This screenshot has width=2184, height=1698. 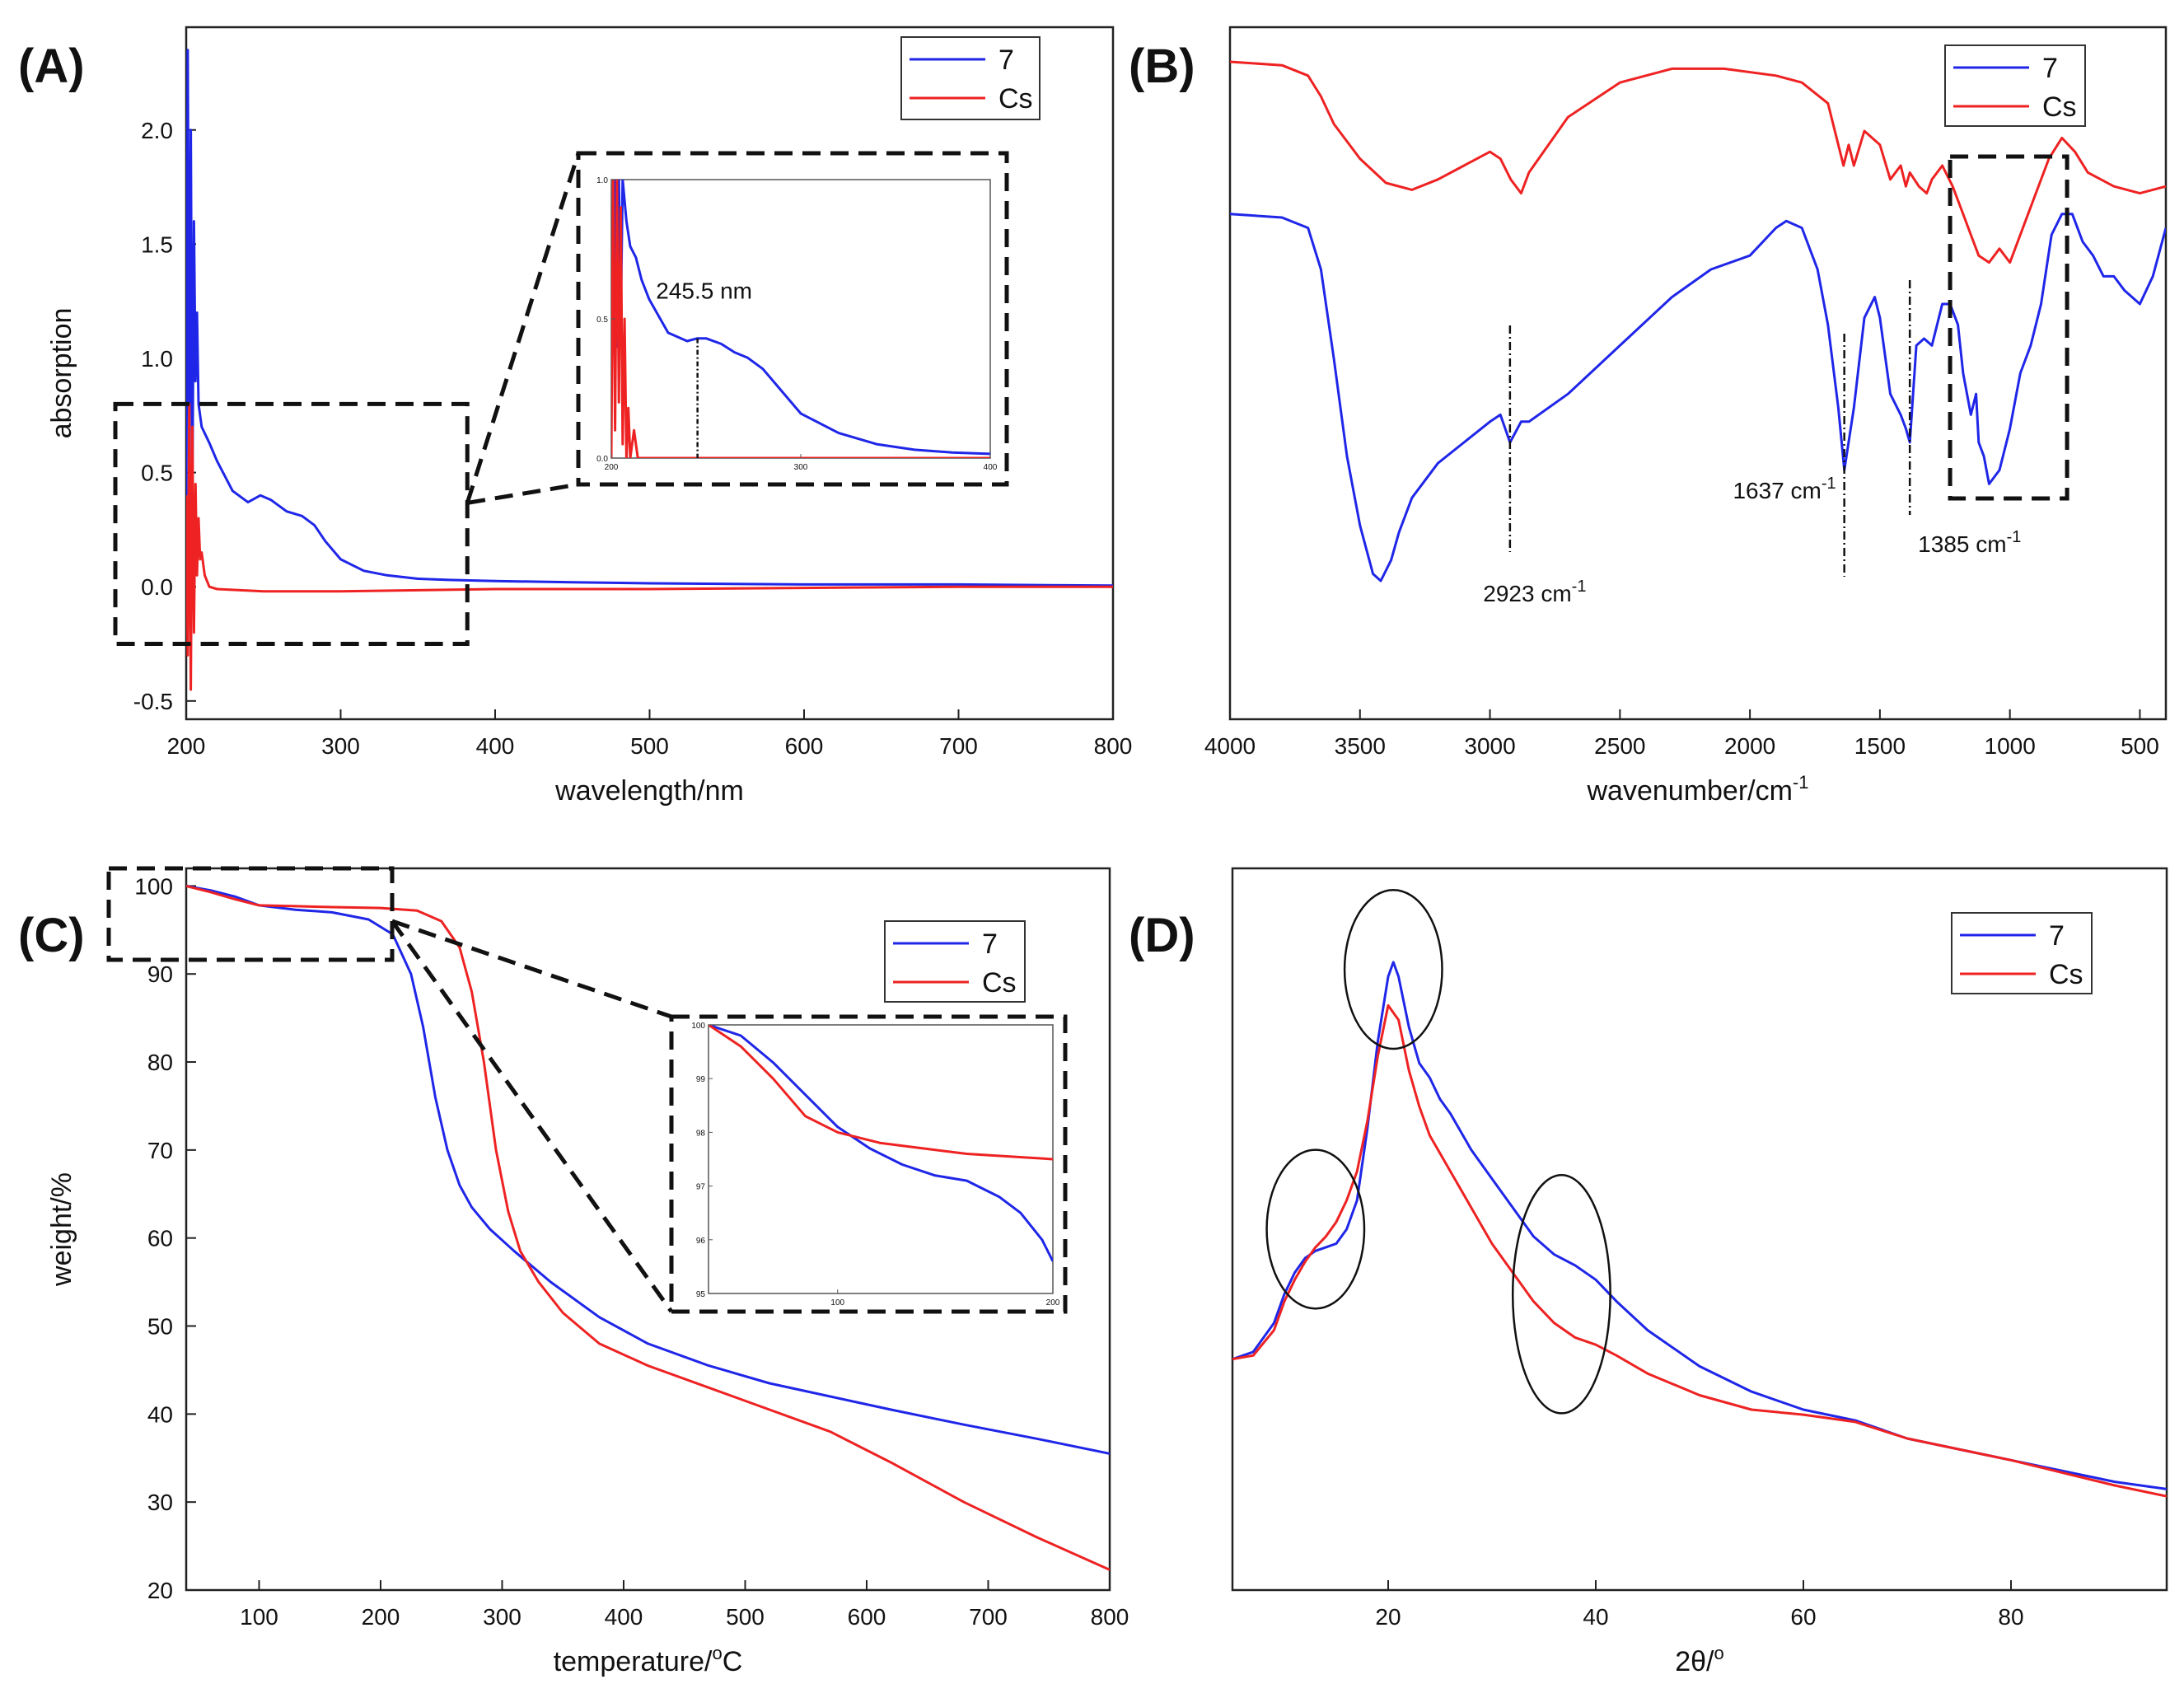 I want to click on x-tick-label: 2500, so click(x=1619, y=746).